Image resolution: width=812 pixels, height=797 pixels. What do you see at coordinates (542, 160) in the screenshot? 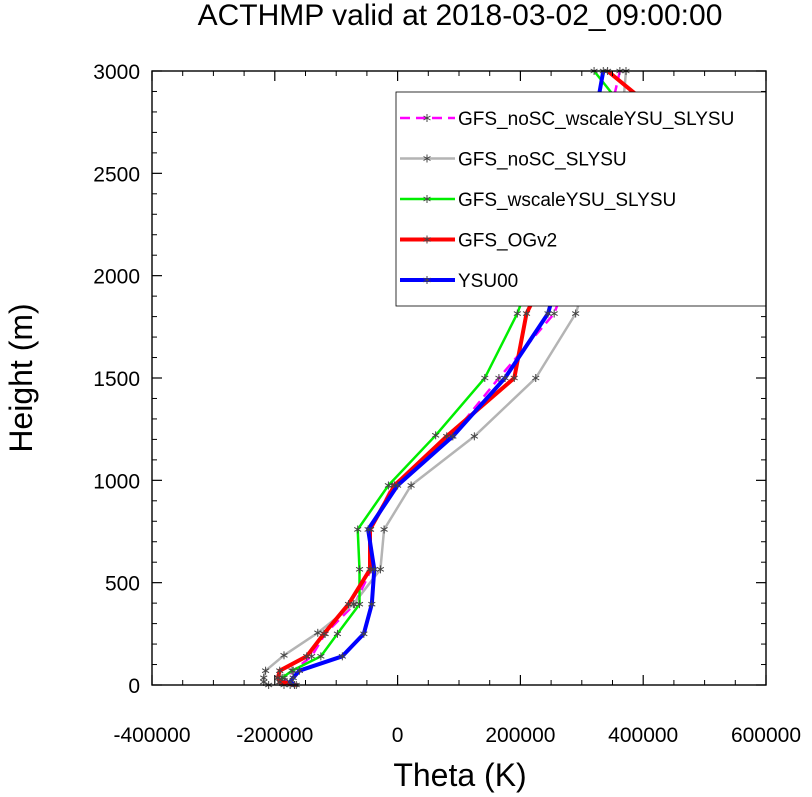
I see `legend-label: GFS_noSC_SLYSU` at bounding box center [542, 160].